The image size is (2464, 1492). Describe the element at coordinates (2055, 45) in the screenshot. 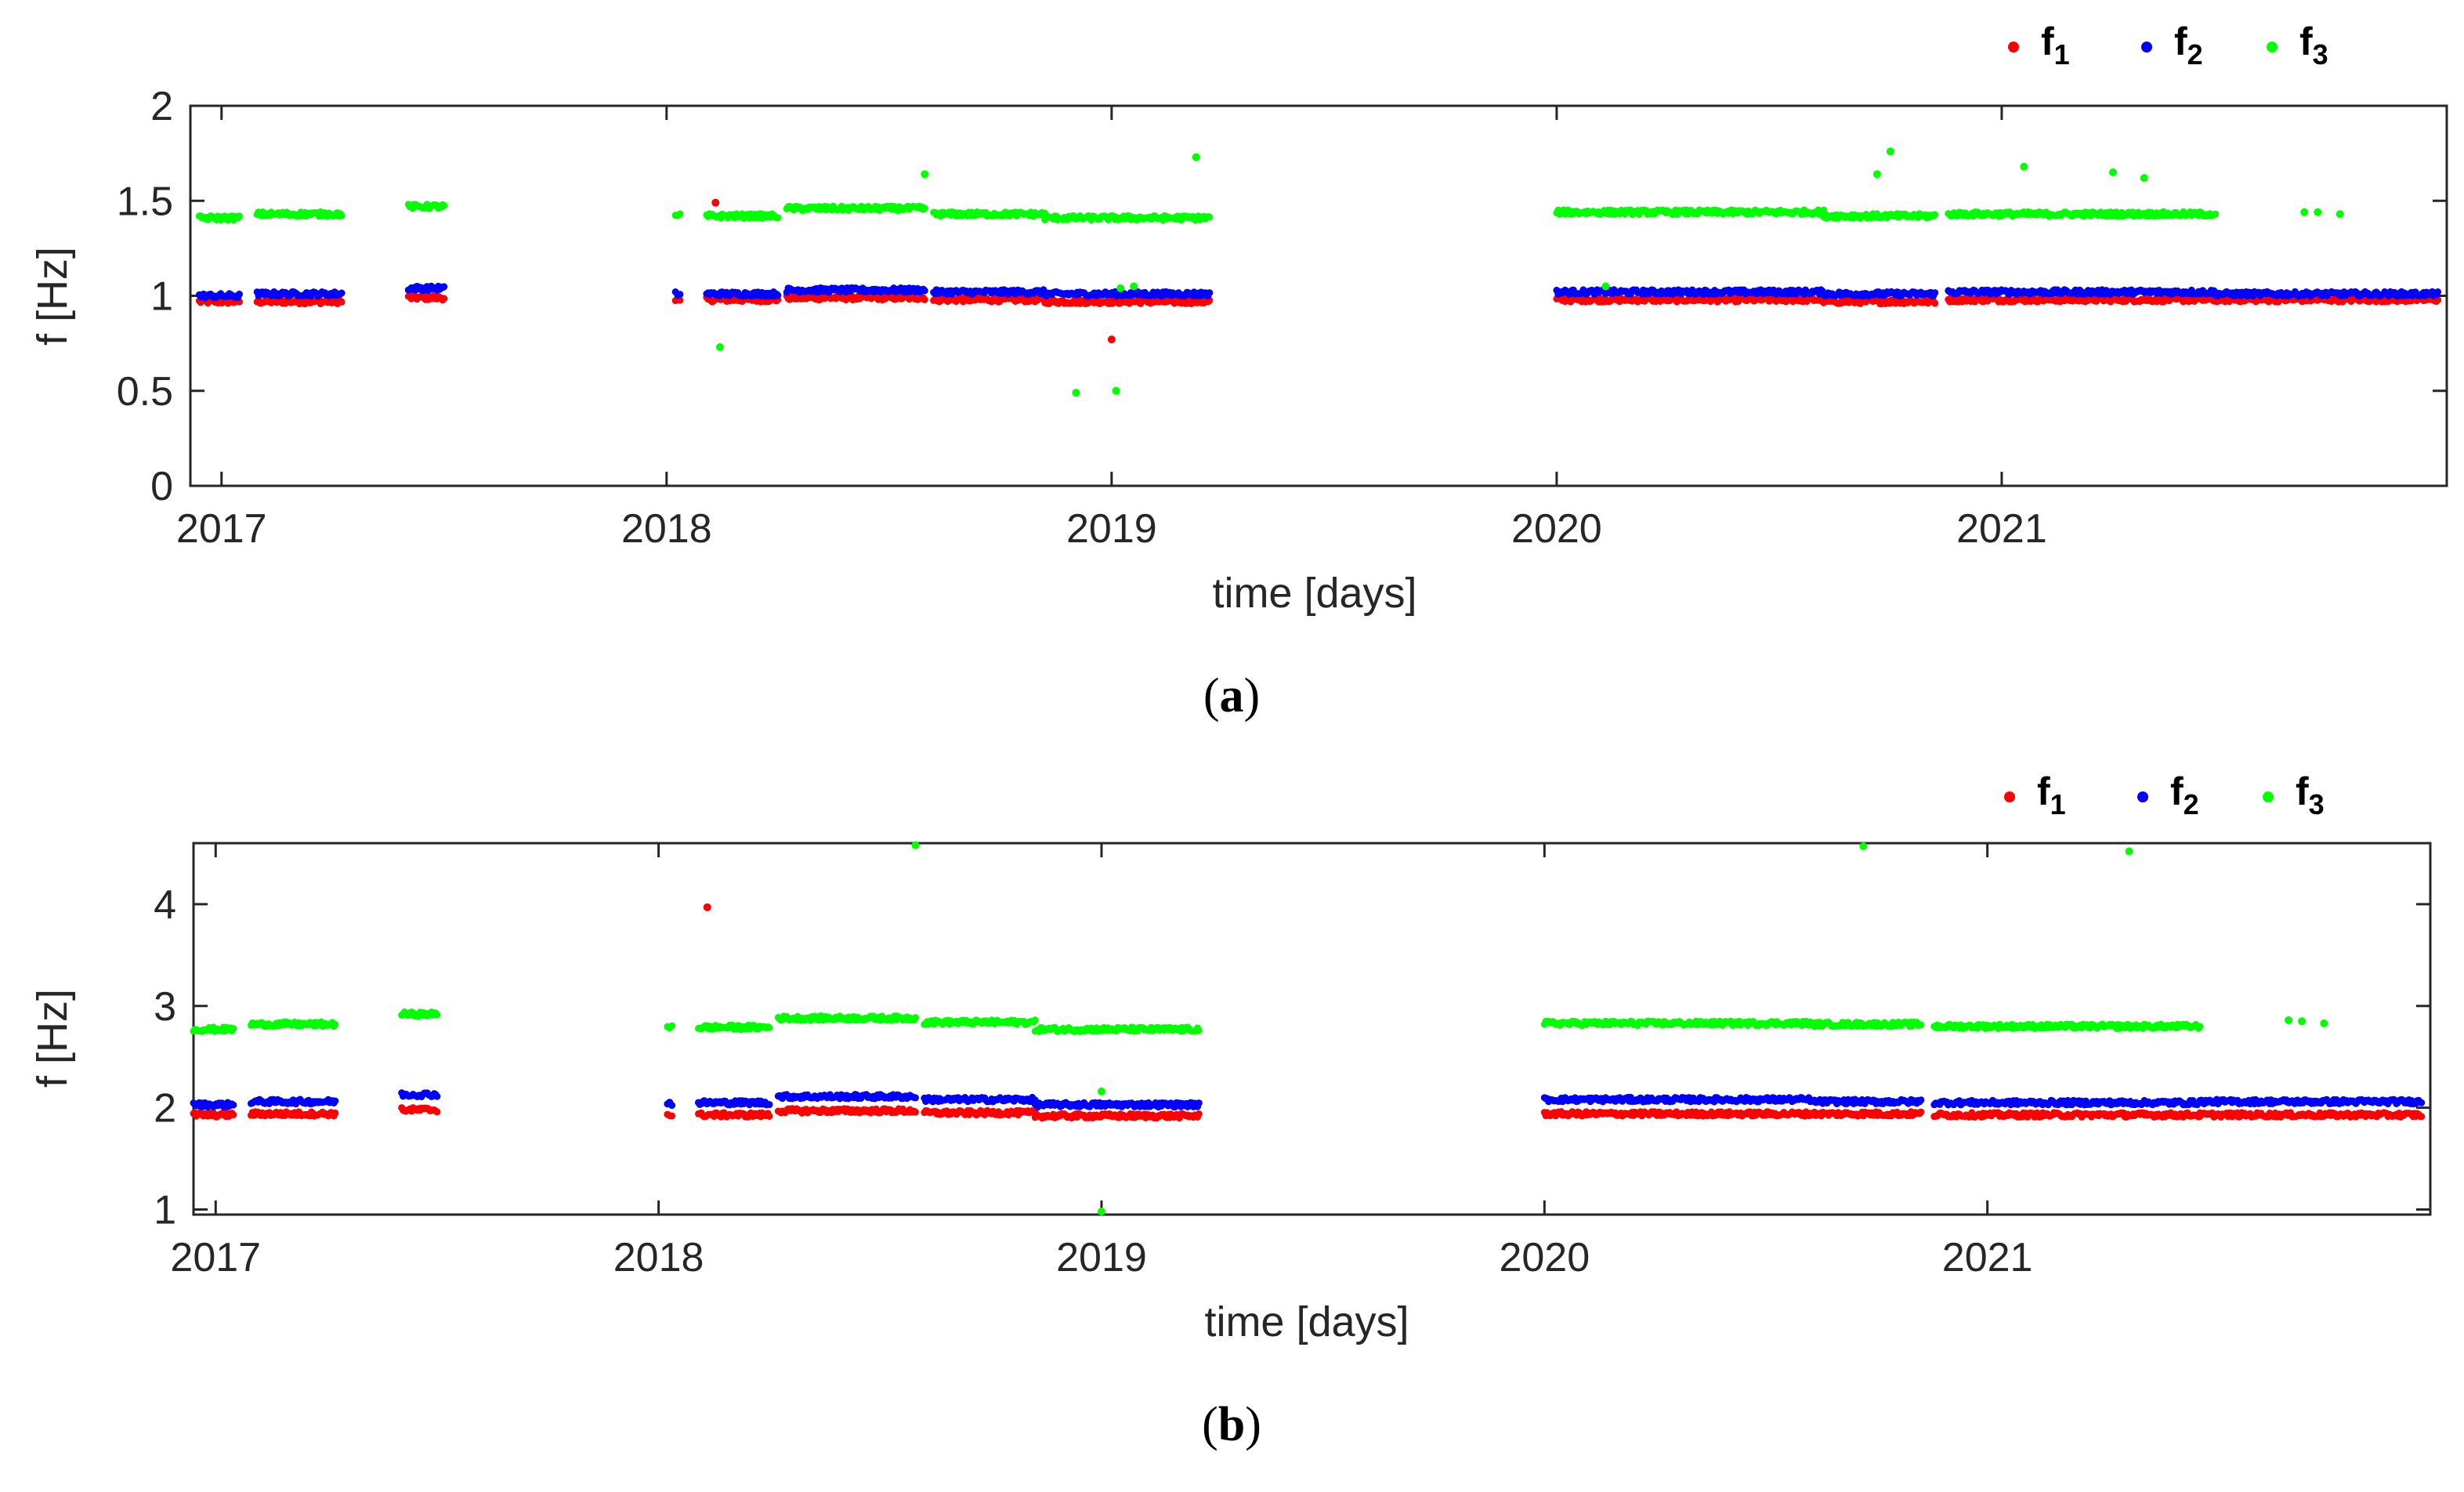

I see `legend-f1-label: f1` at that location.